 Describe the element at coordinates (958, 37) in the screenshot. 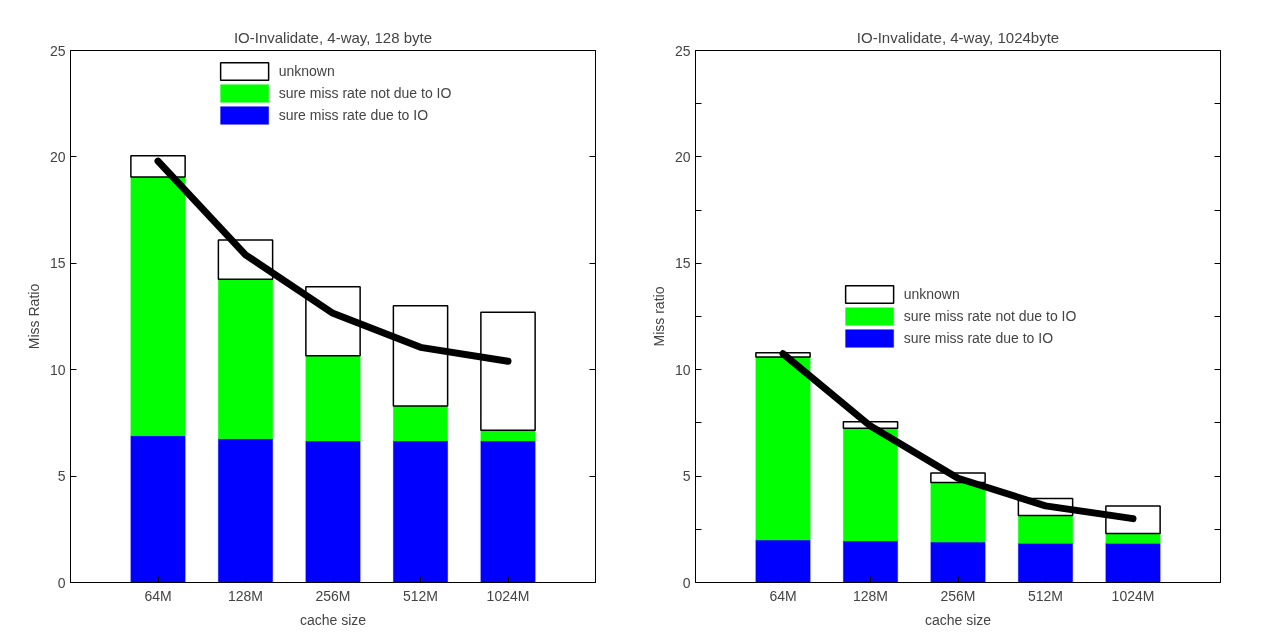

I see `chart-title: IO-Invalidate, 4-way, 1024byte` at that location.